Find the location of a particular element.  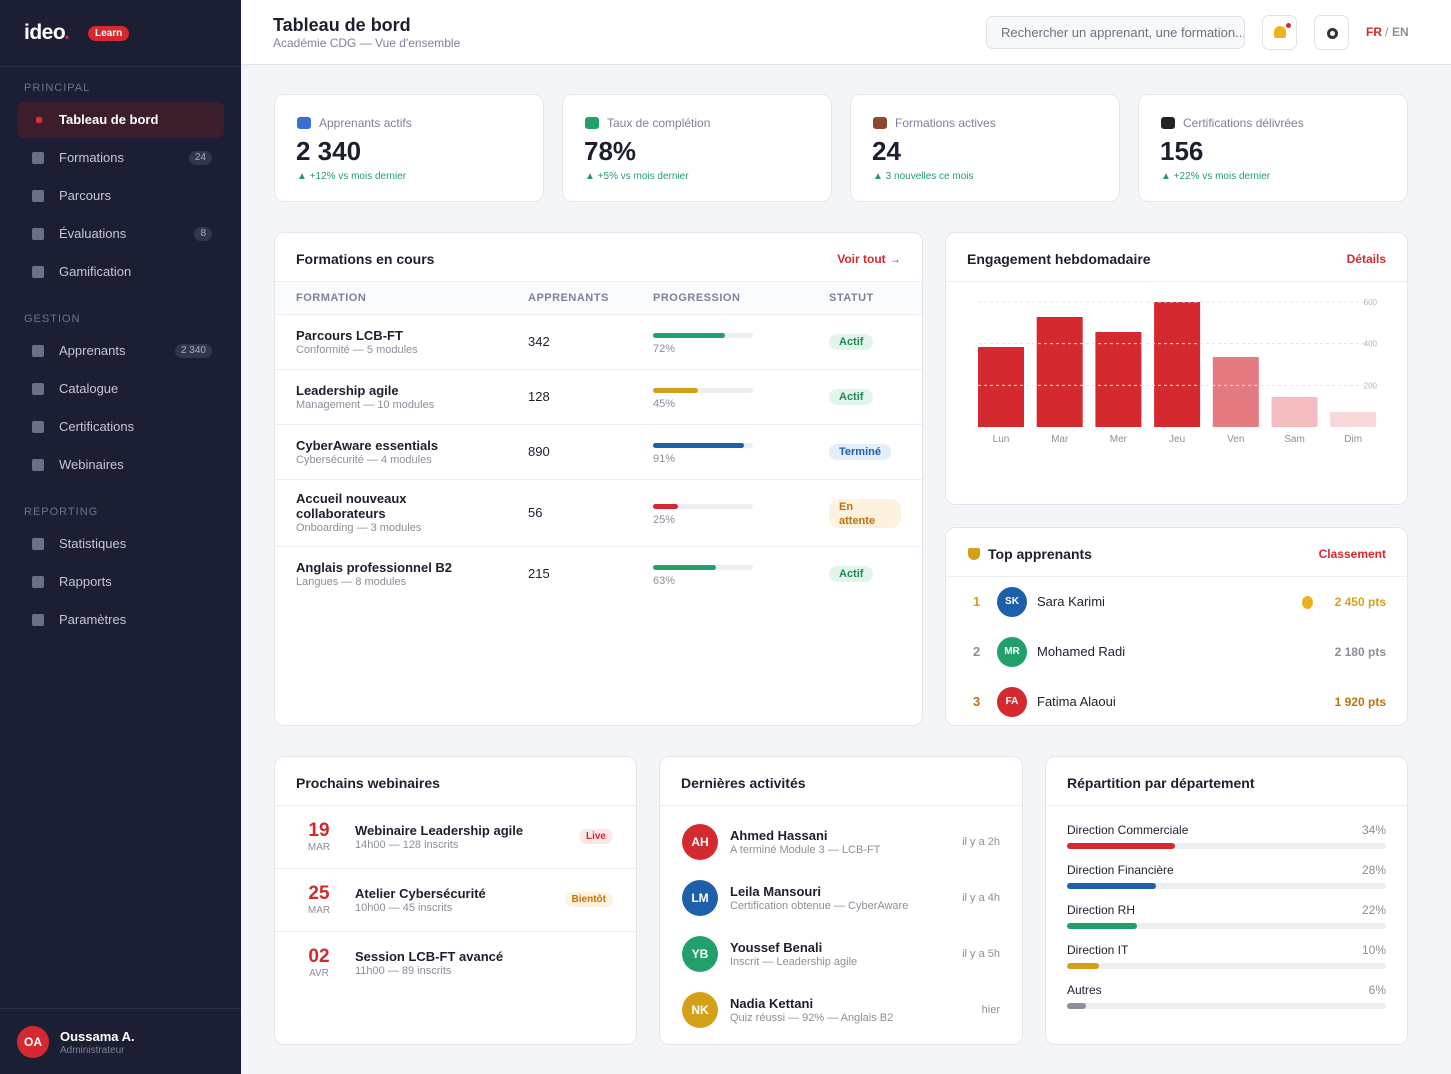

nav-item: Statistiques is located at coordinates (120, 544).